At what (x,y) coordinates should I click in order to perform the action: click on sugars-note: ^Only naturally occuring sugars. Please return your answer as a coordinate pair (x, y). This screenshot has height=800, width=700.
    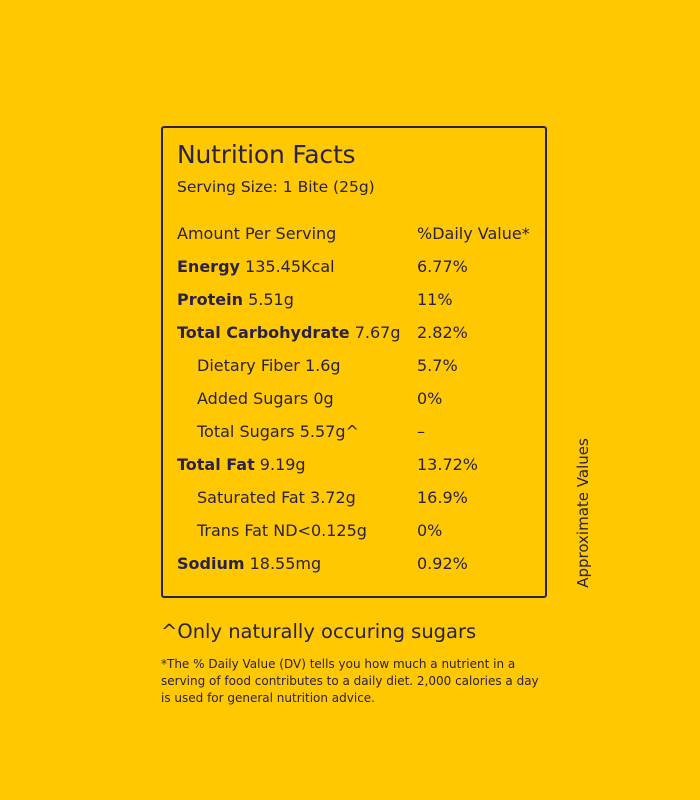
    Looking at the image, I should click on (319, 631).